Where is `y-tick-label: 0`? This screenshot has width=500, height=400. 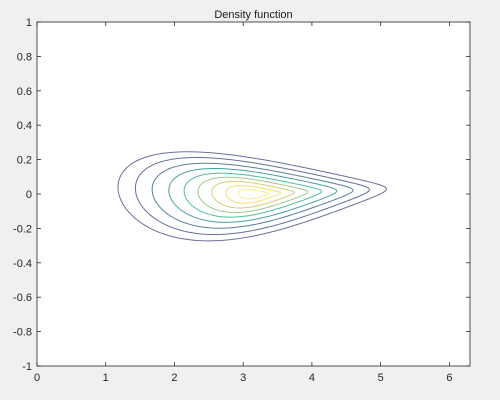 y-tick-label: 0 is located at coordinates (29, 195).